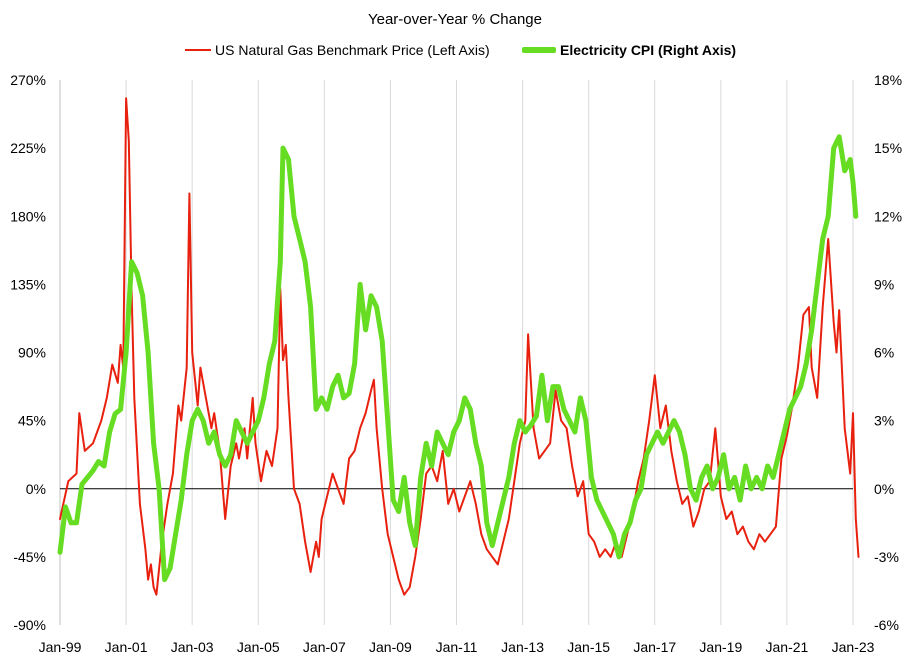 The width and height of the screenshot is (910, 661). I want to click on left-tick-label: -90%, so click(29, 625).